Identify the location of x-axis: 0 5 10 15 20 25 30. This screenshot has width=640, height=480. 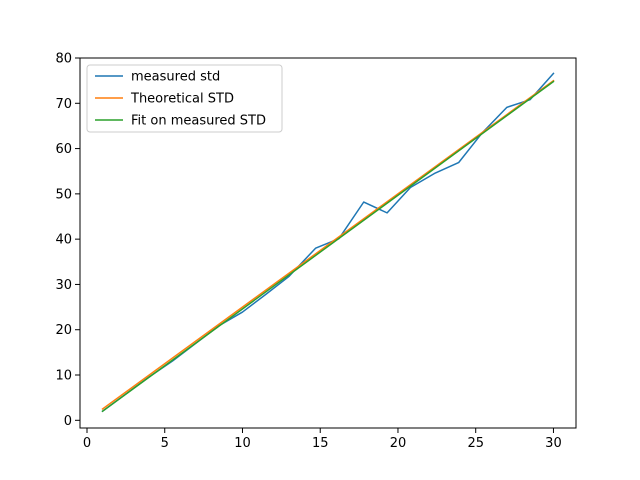
(322, 439).